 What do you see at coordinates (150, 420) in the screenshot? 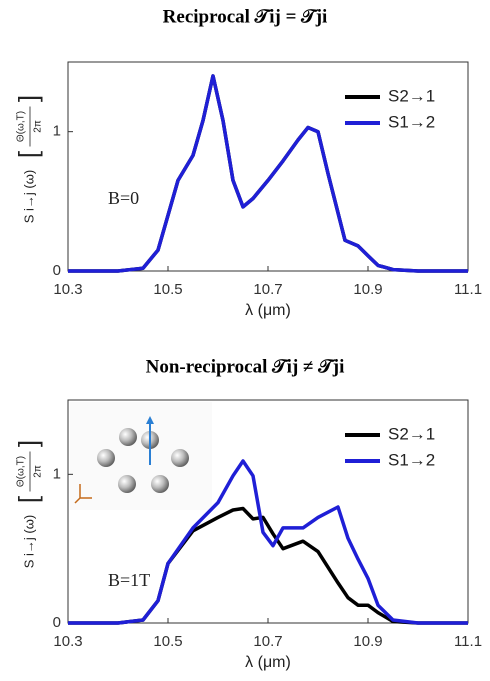
I see `field-arrow-head` at bounding box center [150, 420].